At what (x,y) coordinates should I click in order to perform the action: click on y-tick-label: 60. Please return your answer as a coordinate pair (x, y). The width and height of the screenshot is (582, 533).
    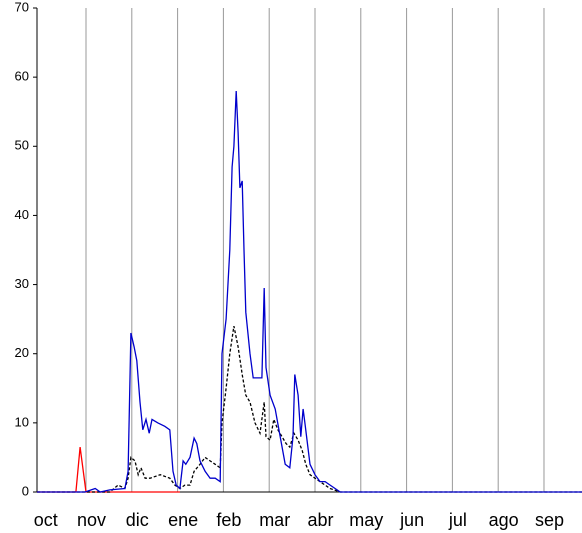
    Looking at the image, I should click on (22, 76).